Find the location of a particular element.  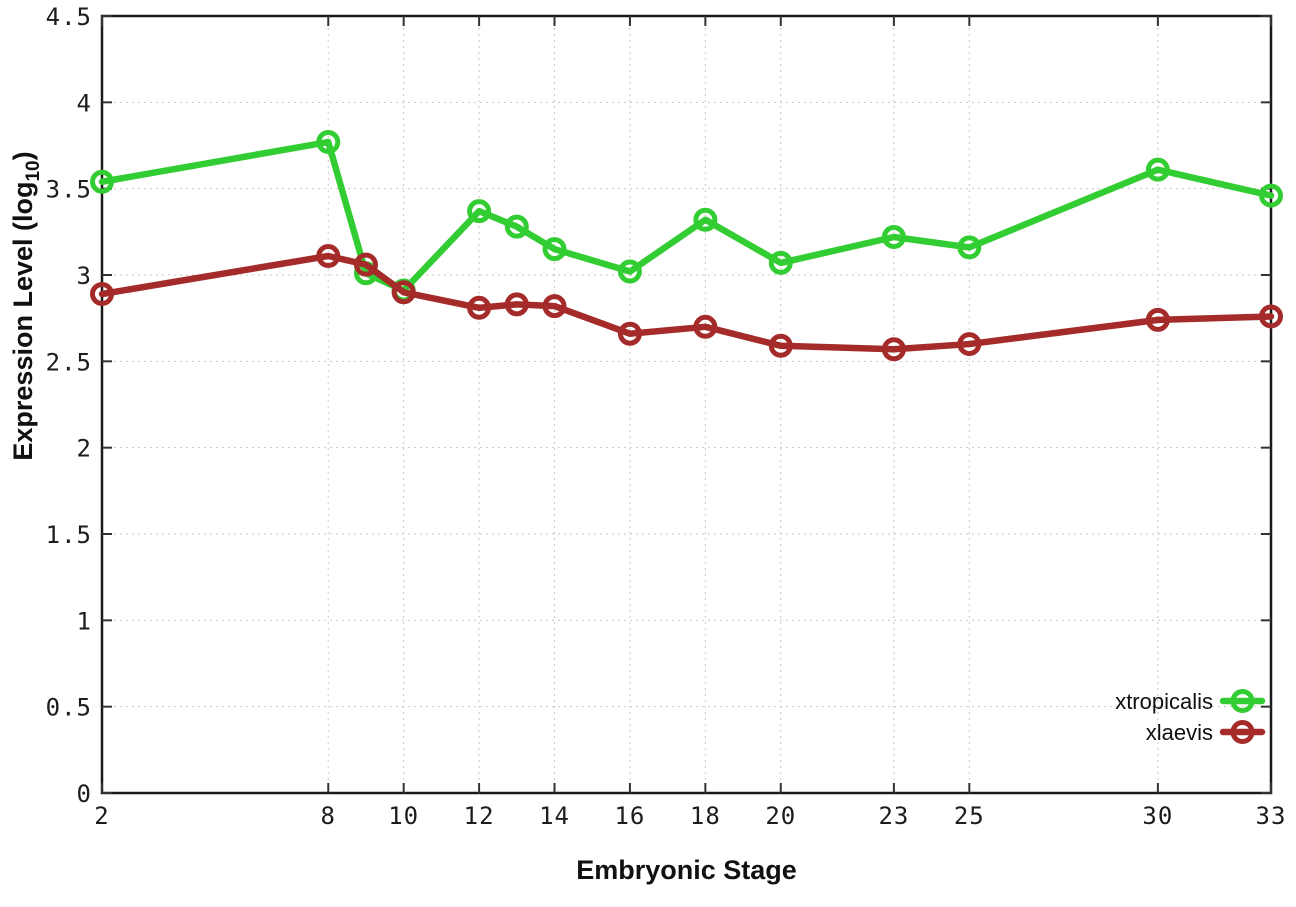

y-tick-label: 1.5 is located at coordinates (69, 535).